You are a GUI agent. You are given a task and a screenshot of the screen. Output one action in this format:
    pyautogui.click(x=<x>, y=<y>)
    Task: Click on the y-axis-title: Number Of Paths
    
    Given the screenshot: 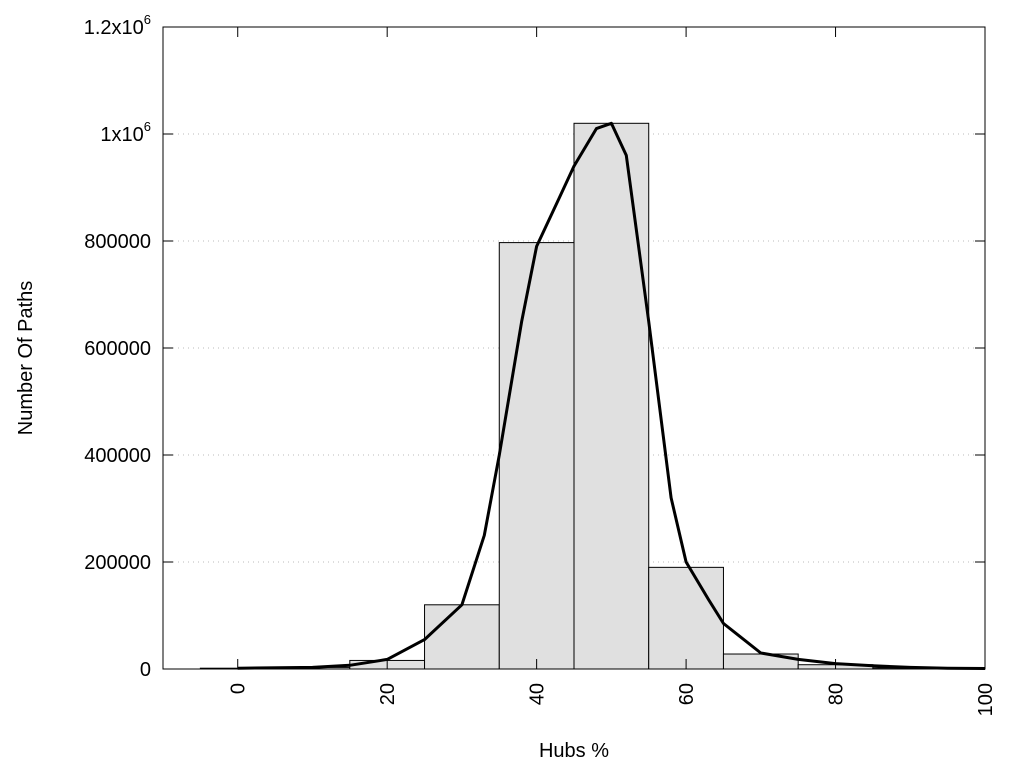 What is the action you would take?
    pyautogui.click(x=26, y=358)
    